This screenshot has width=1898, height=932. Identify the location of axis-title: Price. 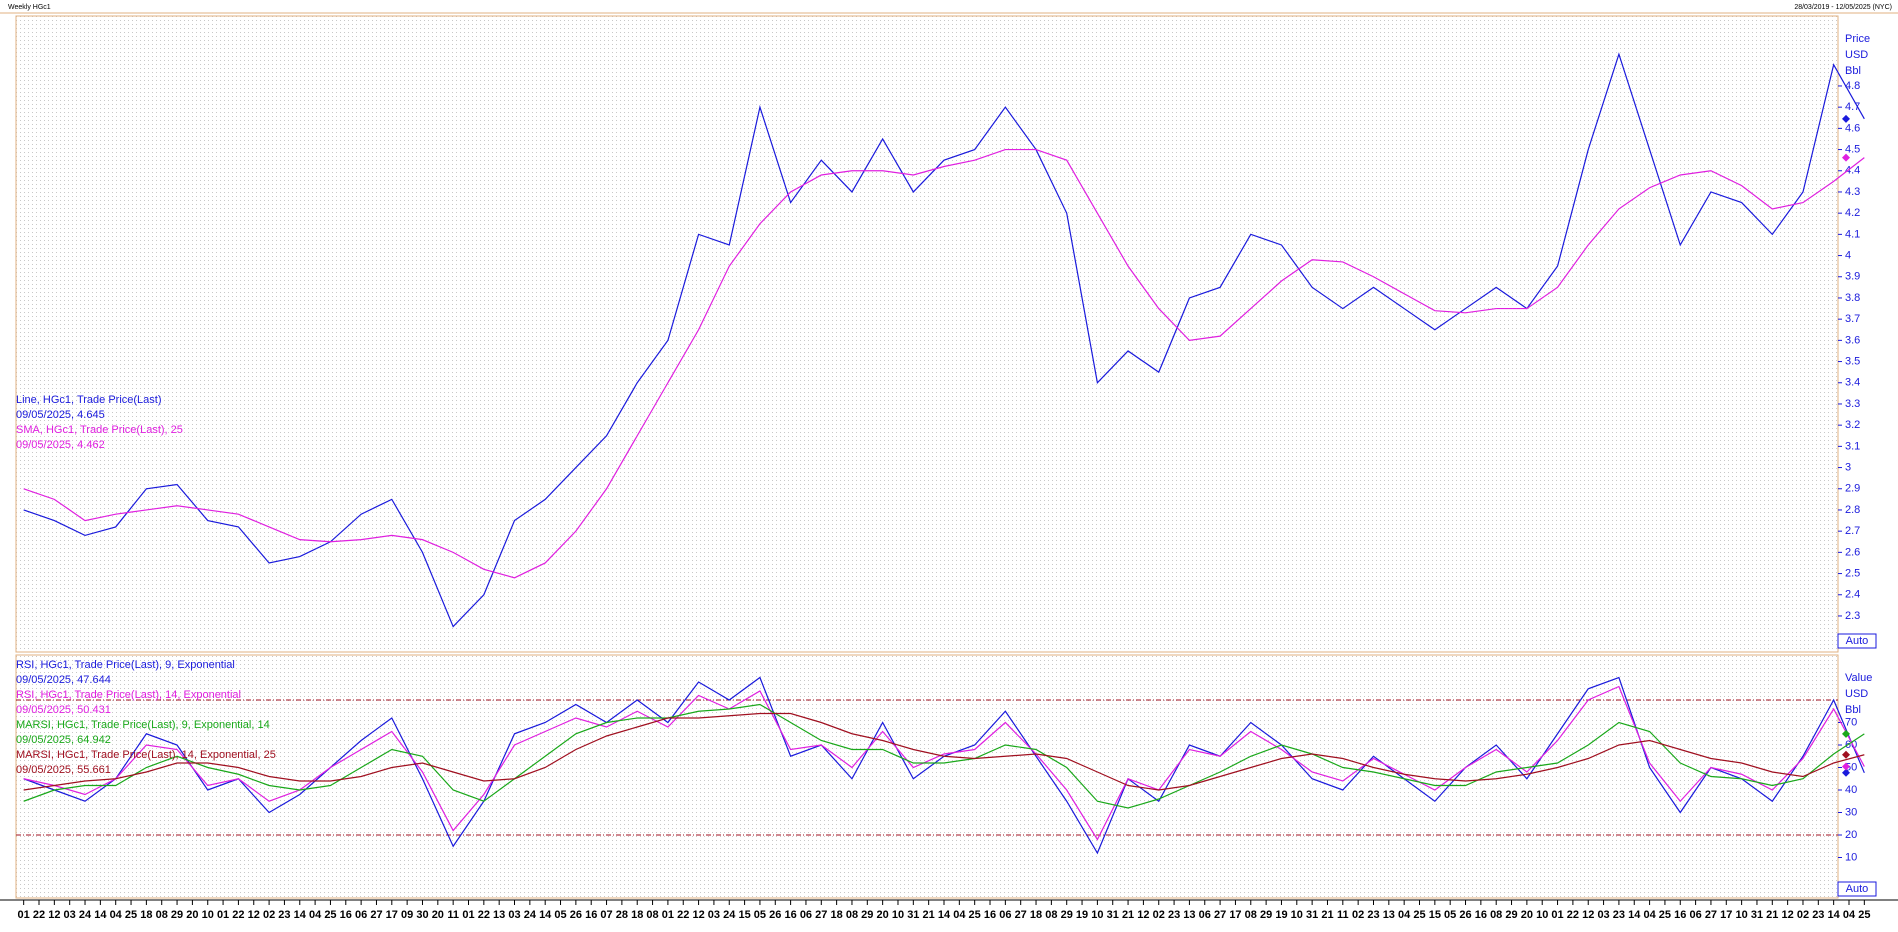
(1857, 39).